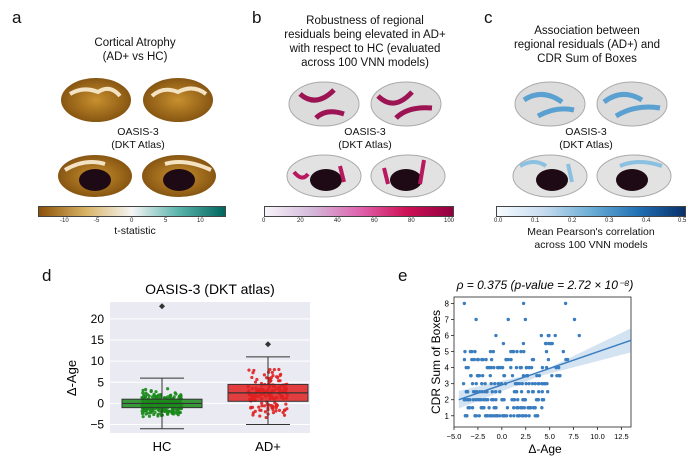 The image size is (688, 457). I want to click on panel-b-tick: 20, so click(300, 221).